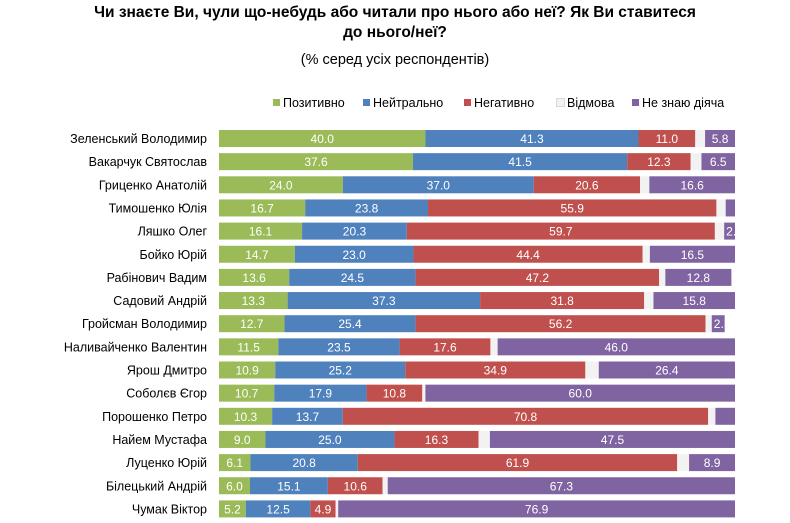  What do you see at coordinates (309, 103) in the screenshot?
I see `legend-item-positive: Позитивно` at bounding box center [309, 103].